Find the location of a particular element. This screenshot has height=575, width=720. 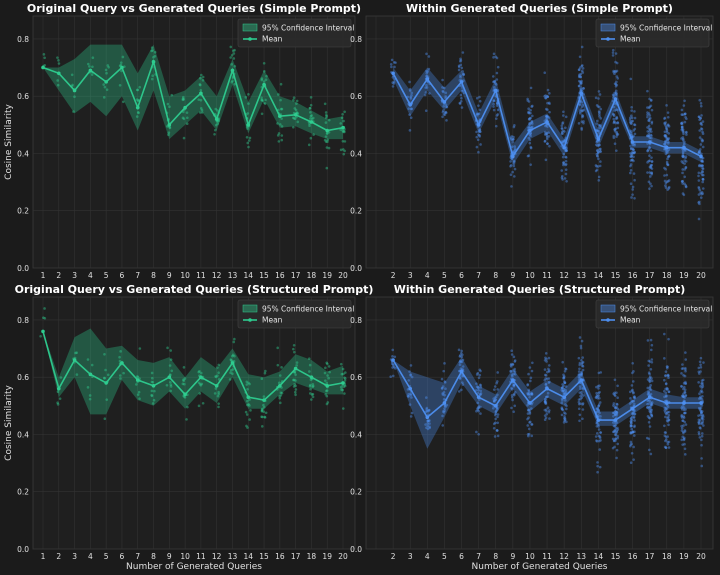

x-tick-label: 2 is located at coordinates (58, 556).